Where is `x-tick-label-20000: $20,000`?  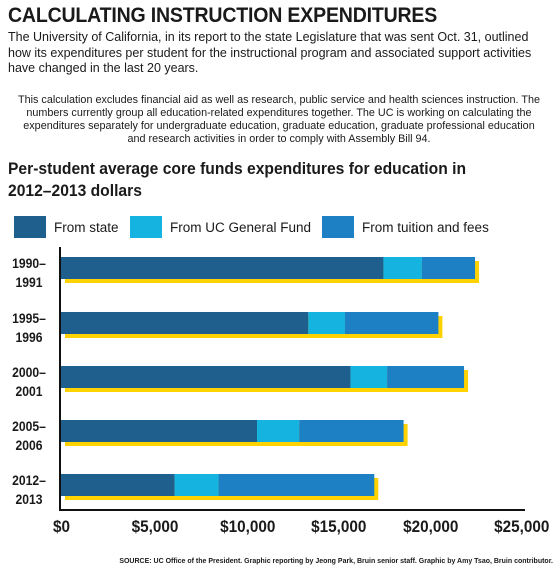
x-tick-label-20000: $20,000 is located at coordinates (430, 526).